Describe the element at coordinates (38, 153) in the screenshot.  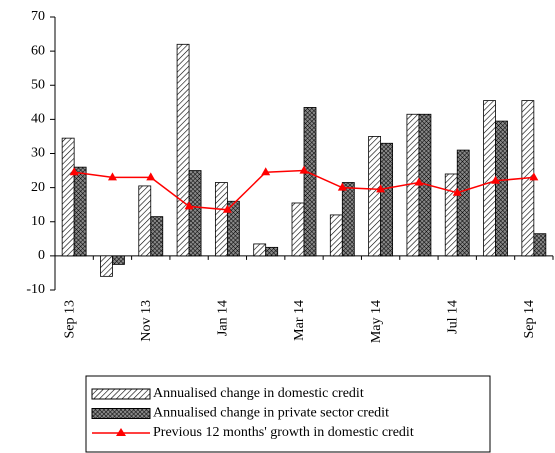
I see `y-tick-label: 30` at that location.